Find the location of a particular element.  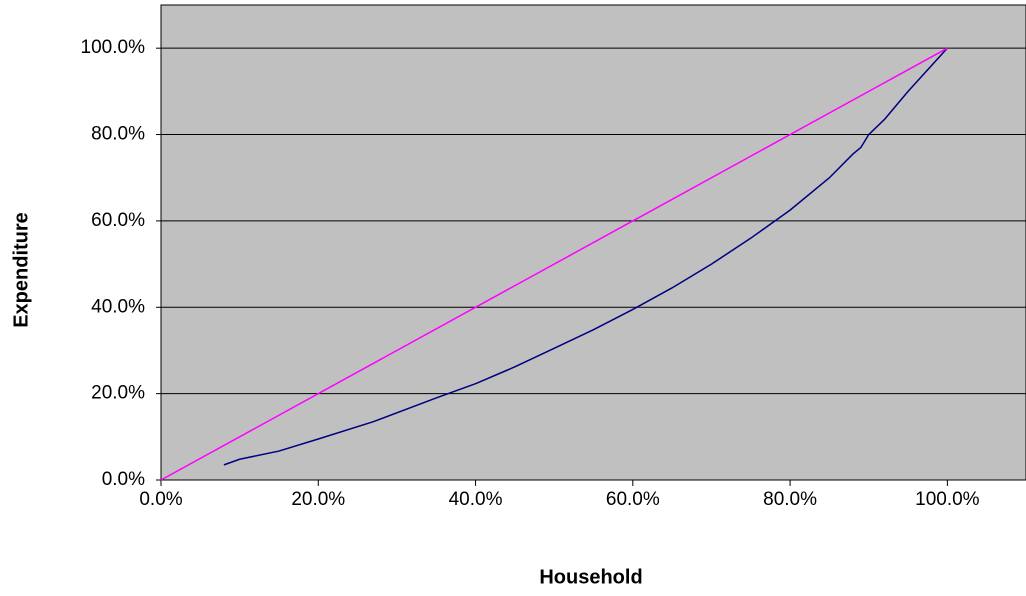

x-tick-label: 80.0% is located at coordinates (790, 499).